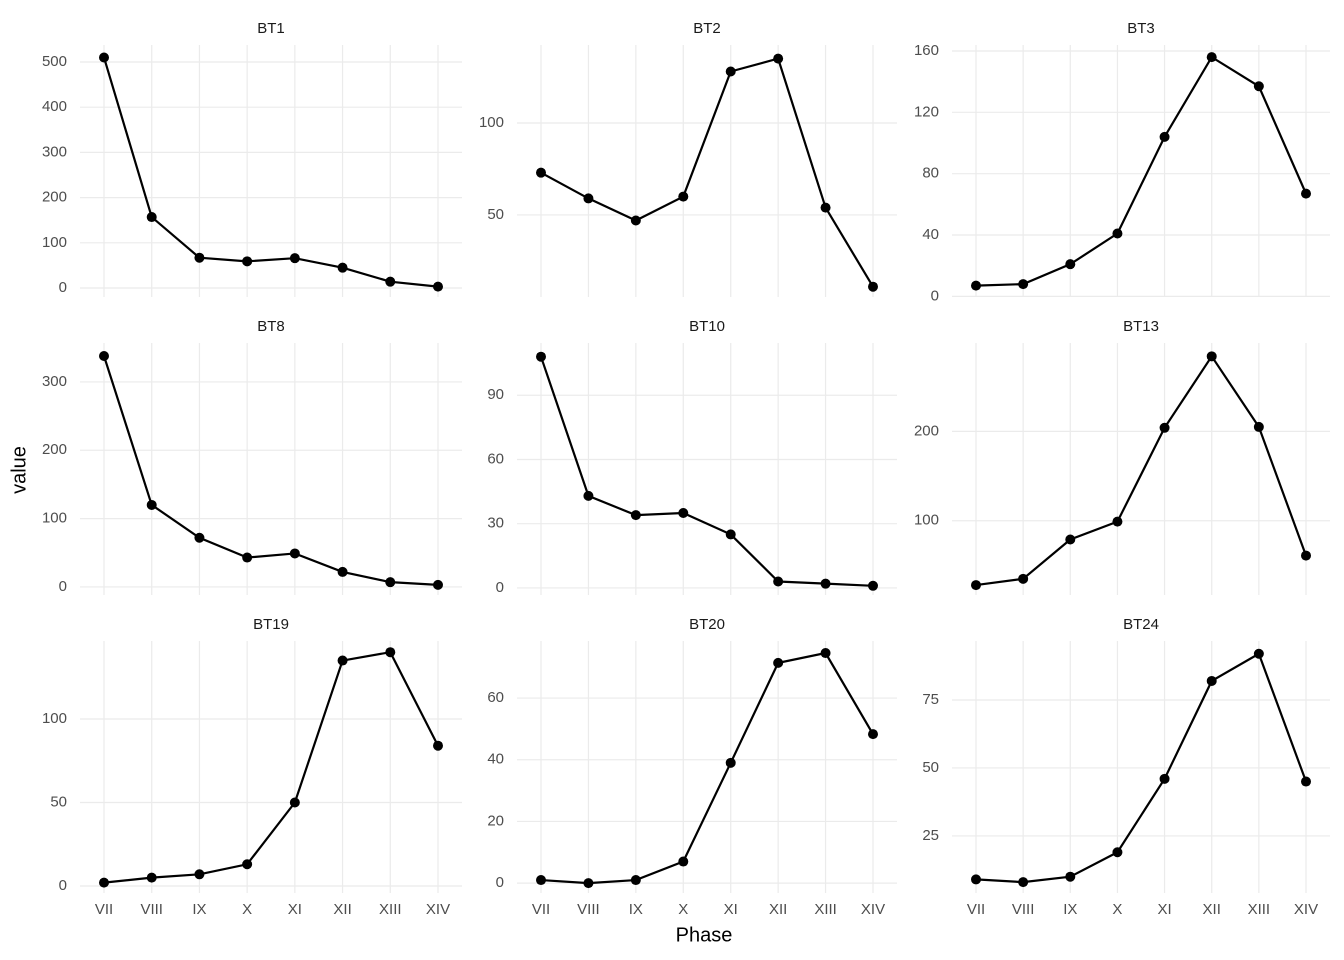 The height and width of the screenshot is (960, 1344). What do you see at coordinates (271, 28) in the screenshot?
I see `panel-title: BT1` at bounding box center [271, 28].